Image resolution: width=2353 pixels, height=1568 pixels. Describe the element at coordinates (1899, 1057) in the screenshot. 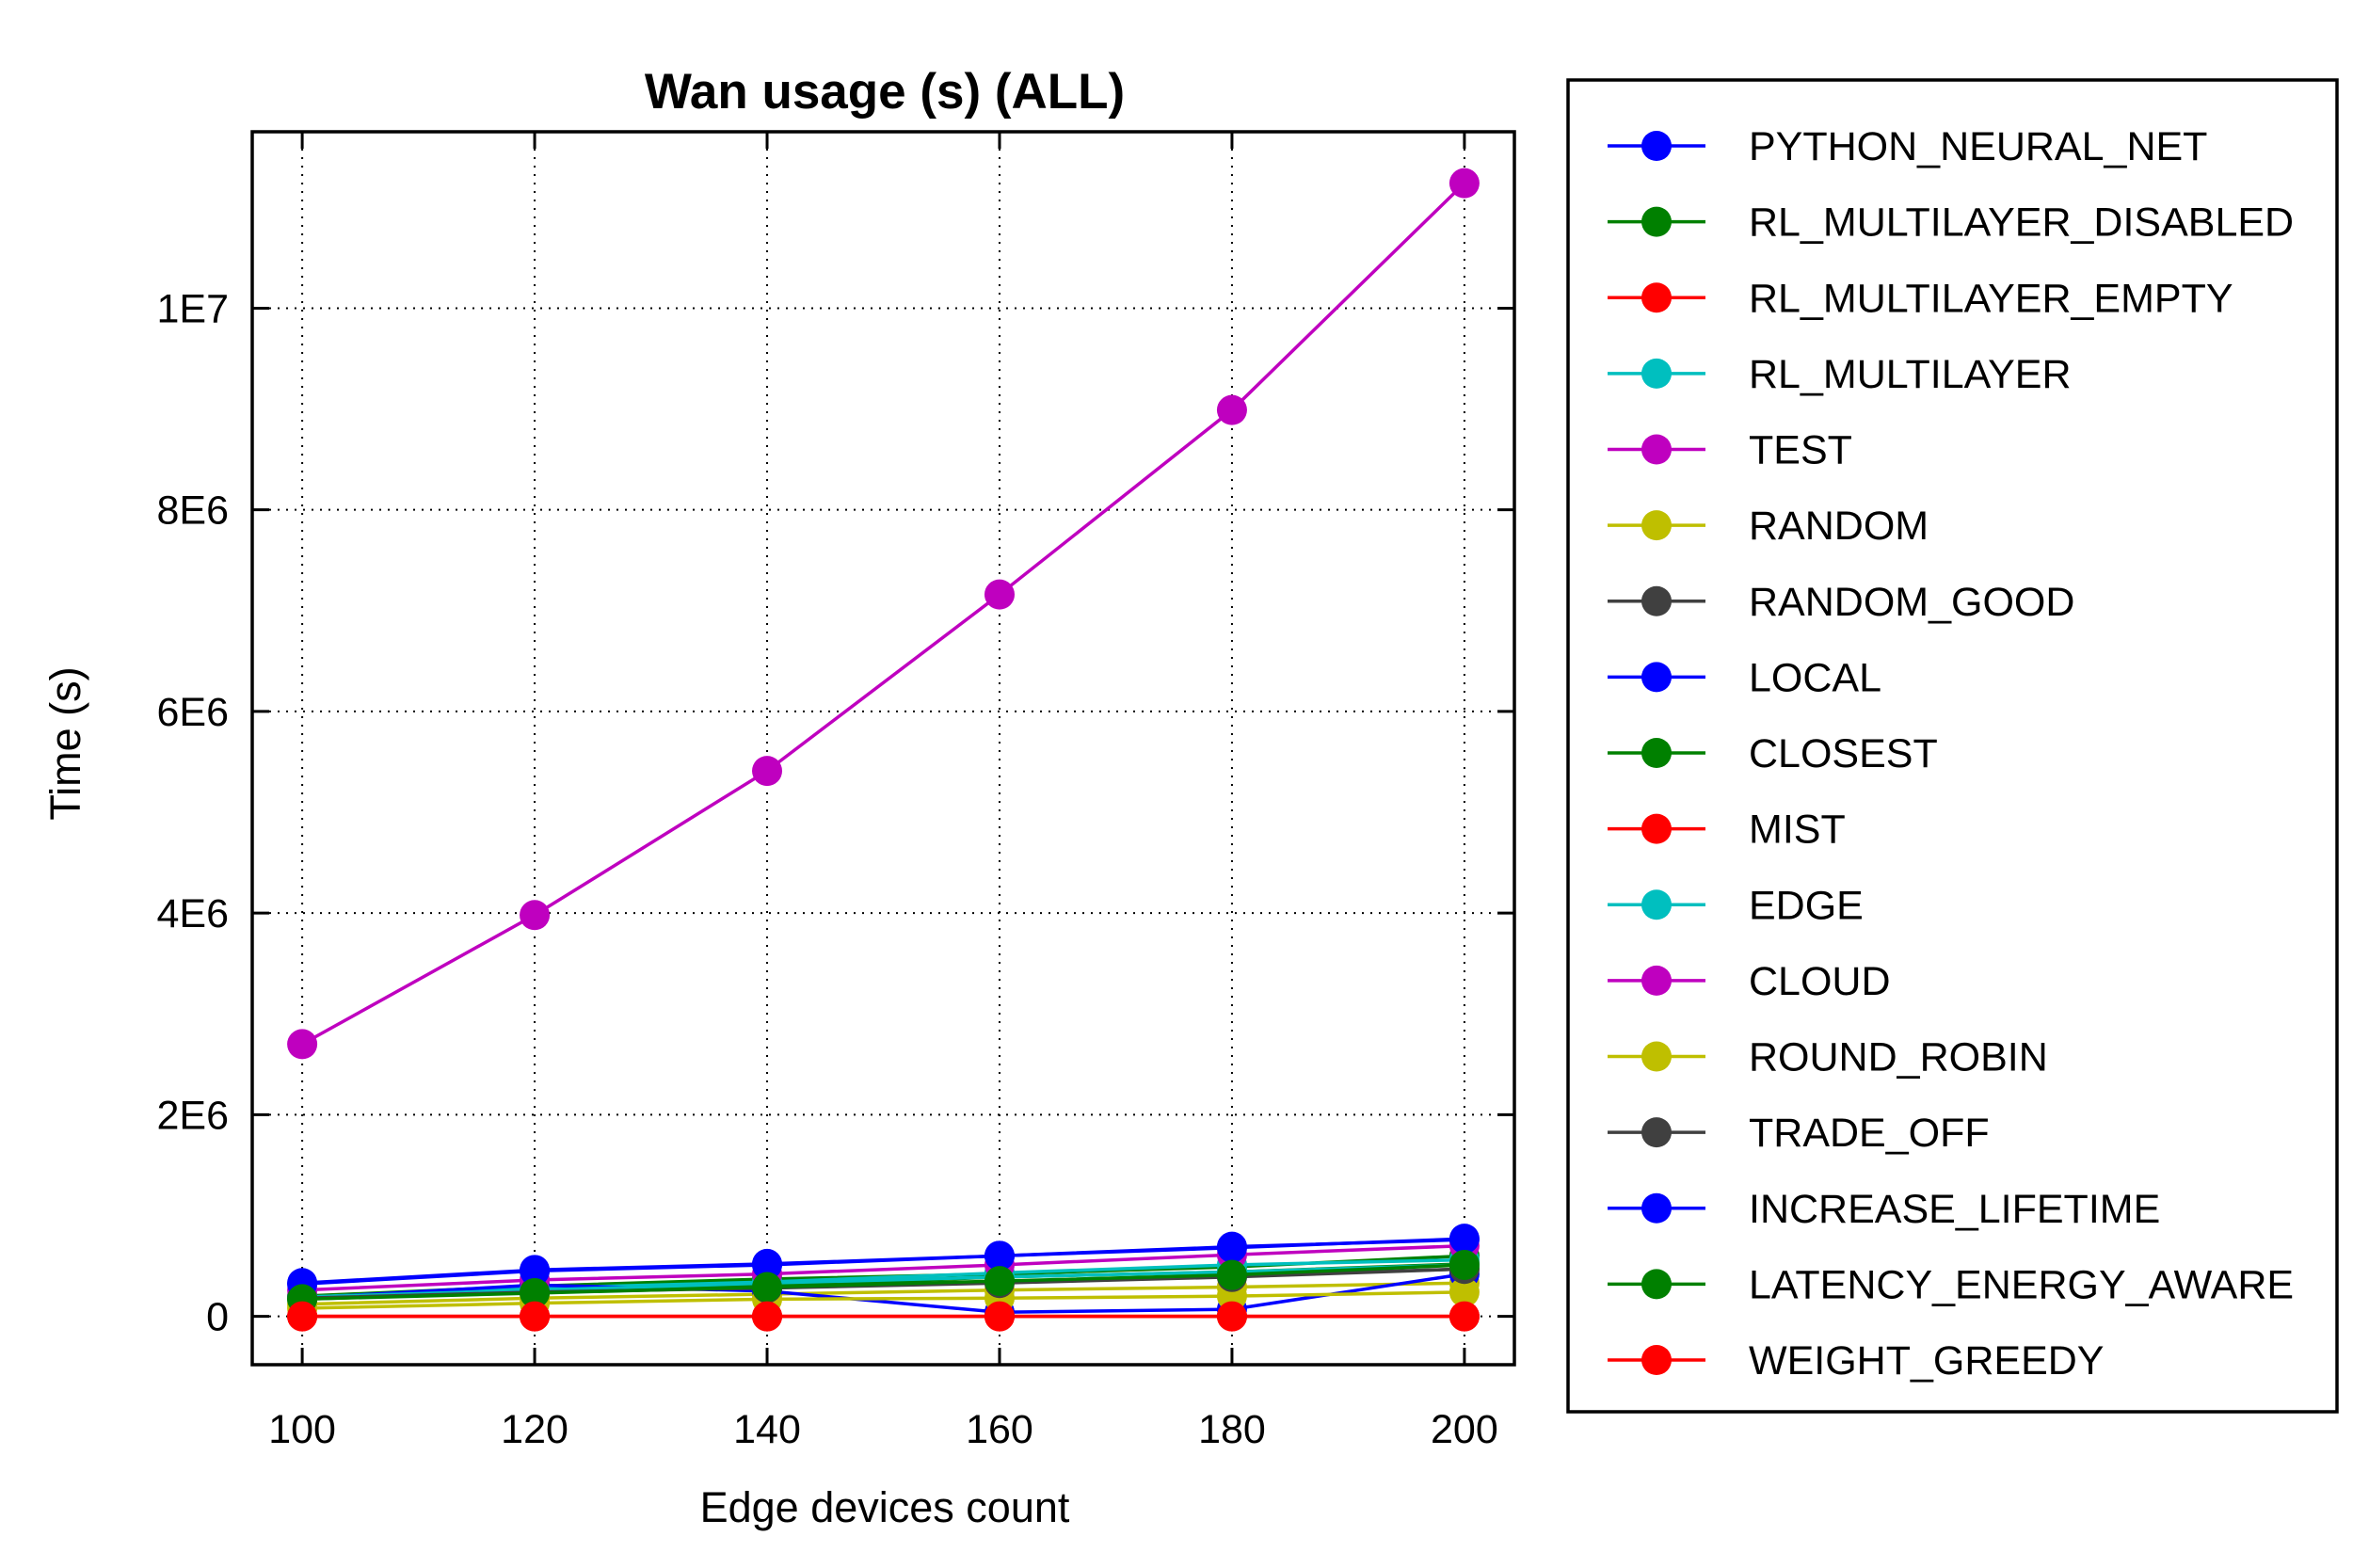

I see `legend-label: ROUND_ROBIN` at that location.